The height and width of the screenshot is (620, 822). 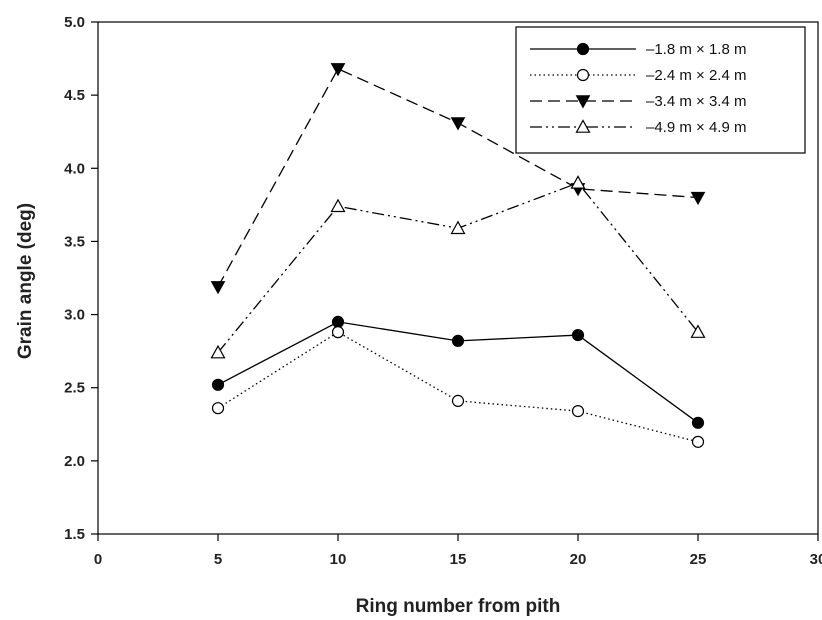 What do you see at coordinates (74, 95) in the screenshot?
I see `y-tick-label: 4.5` at bounding box center [74, 95].